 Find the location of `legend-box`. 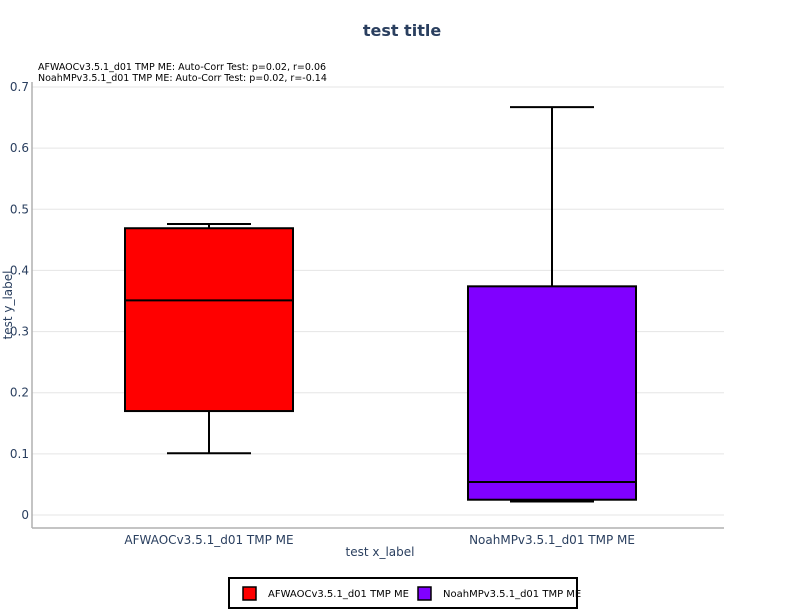

legend-box is located at coordinates (403, 593).